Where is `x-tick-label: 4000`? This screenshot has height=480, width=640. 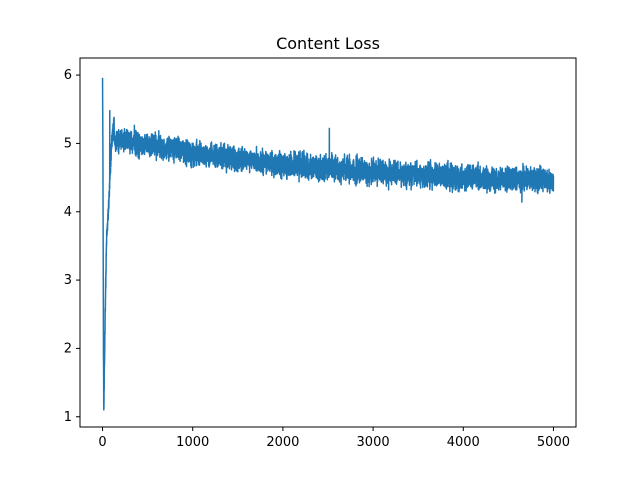 x-tick-label: 4000 is located at coordinates (463, 442).